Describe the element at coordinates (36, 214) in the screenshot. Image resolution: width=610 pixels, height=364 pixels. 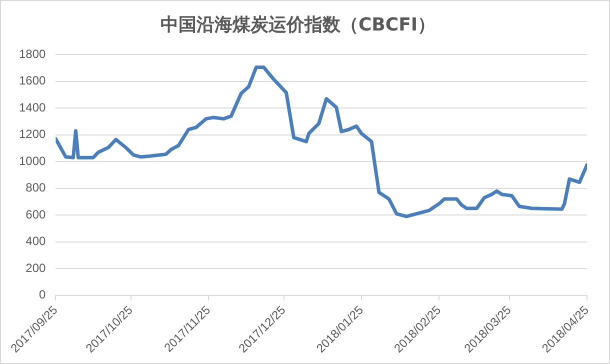
I see `y-tick-label: 600` at that location.